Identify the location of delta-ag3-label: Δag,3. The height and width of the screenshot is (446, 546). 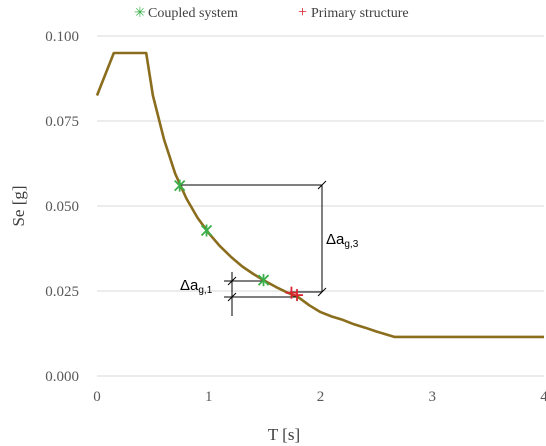
(342, 240).